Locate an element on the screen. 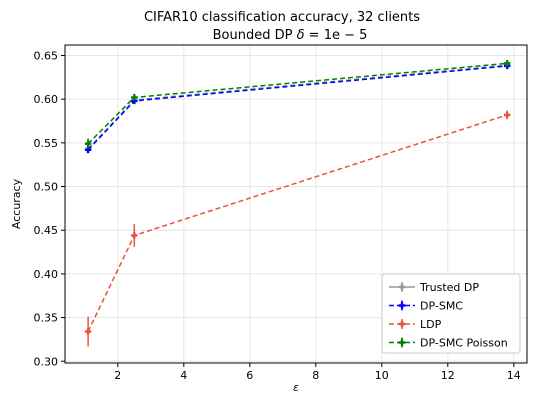 The height and width of the screenshot is (406, 539). y-tick-label: 0.50 is located at coordinates (46, 187).